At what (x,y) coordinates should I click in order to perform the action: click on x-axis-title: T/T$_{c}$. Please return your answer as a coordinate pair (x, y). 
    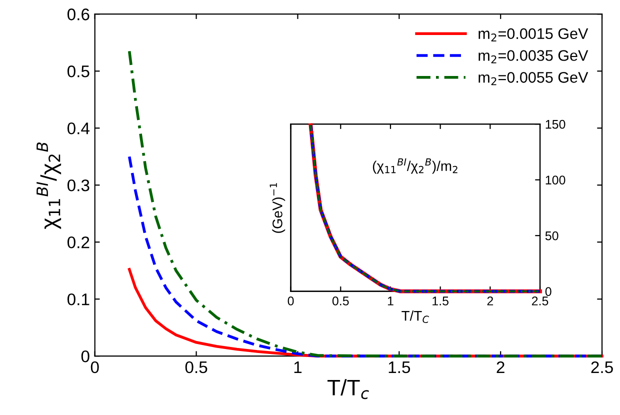
    Looking at the image, I should click on (348, 389).